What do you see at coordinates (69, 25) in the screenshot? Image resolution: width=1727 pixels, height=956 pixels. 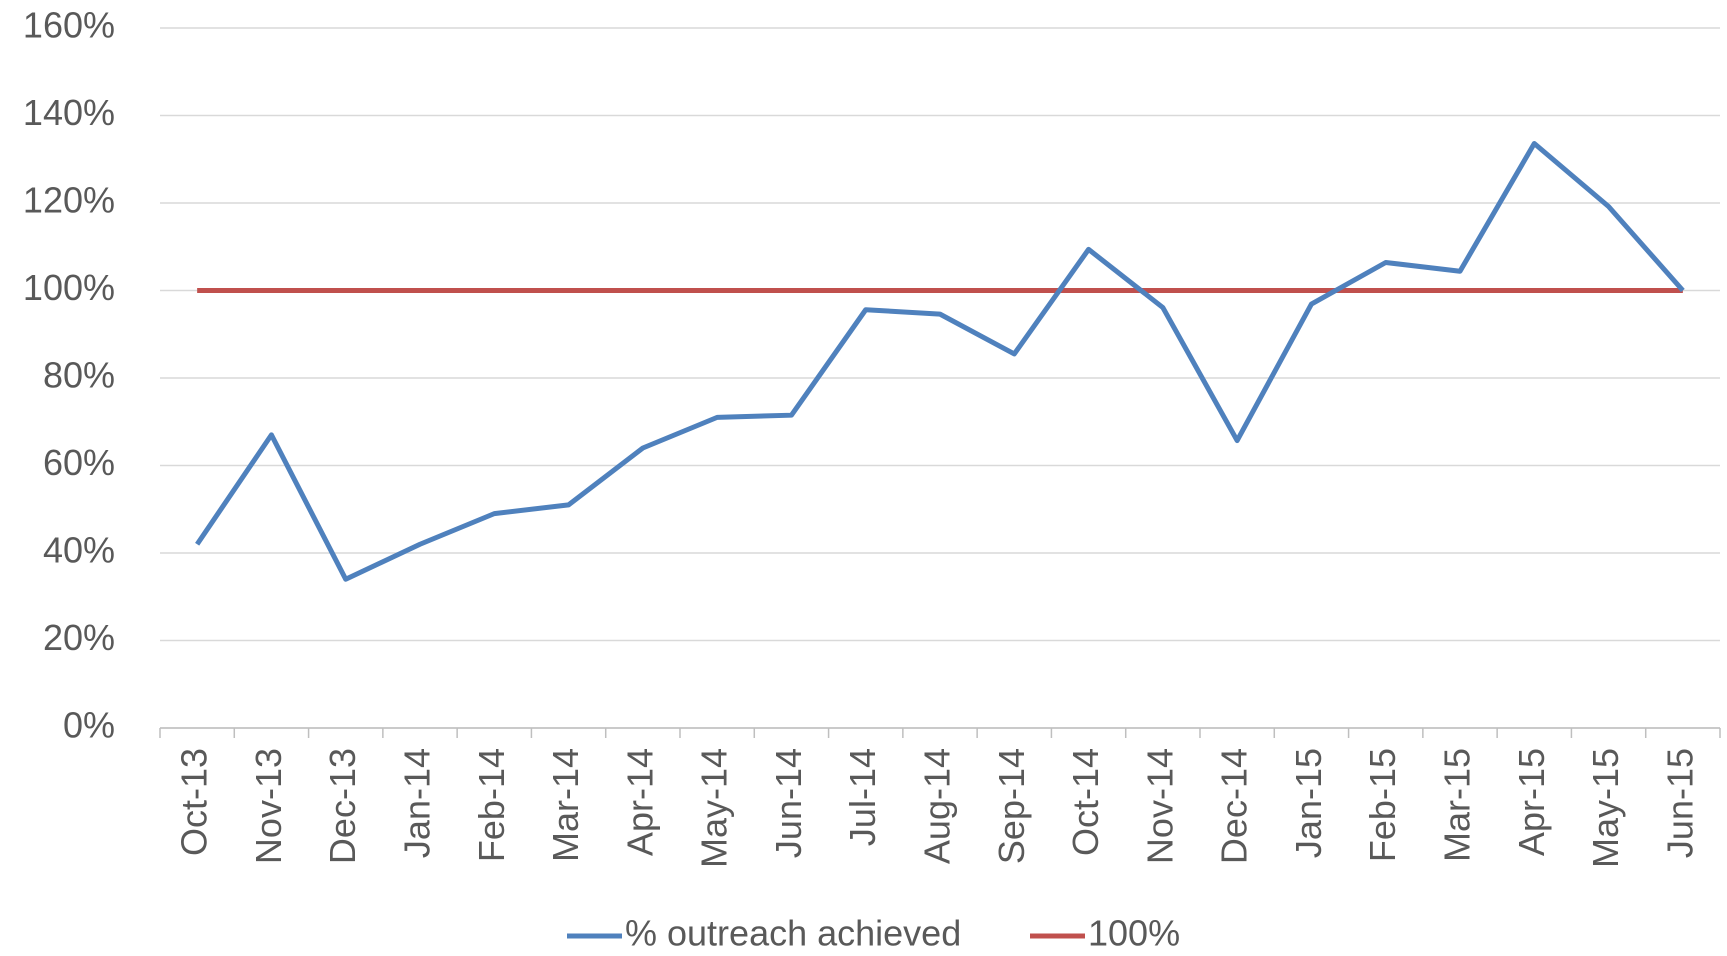 I see `y-tick-label: 160%` at bounding box center [69, 25].